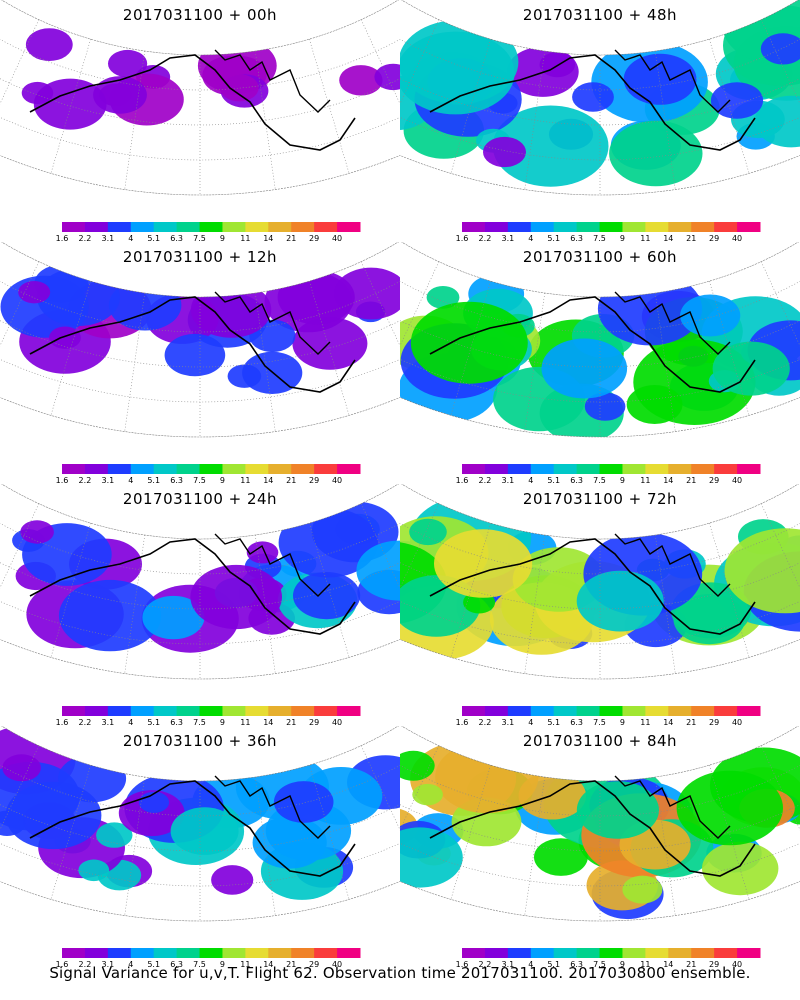 Image resolution: width=800 pixels, height=1000 pixels. I want to click on panel-title: 2017031100 + 24h, so click(200, 499).